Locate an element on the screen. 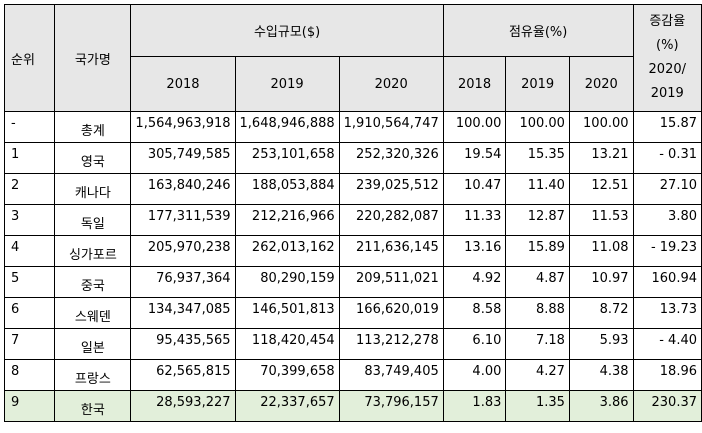 Image resolution: width=702 pixels, height=433 pixels. cell-country: 한국 is located at coordinates (93, 406).